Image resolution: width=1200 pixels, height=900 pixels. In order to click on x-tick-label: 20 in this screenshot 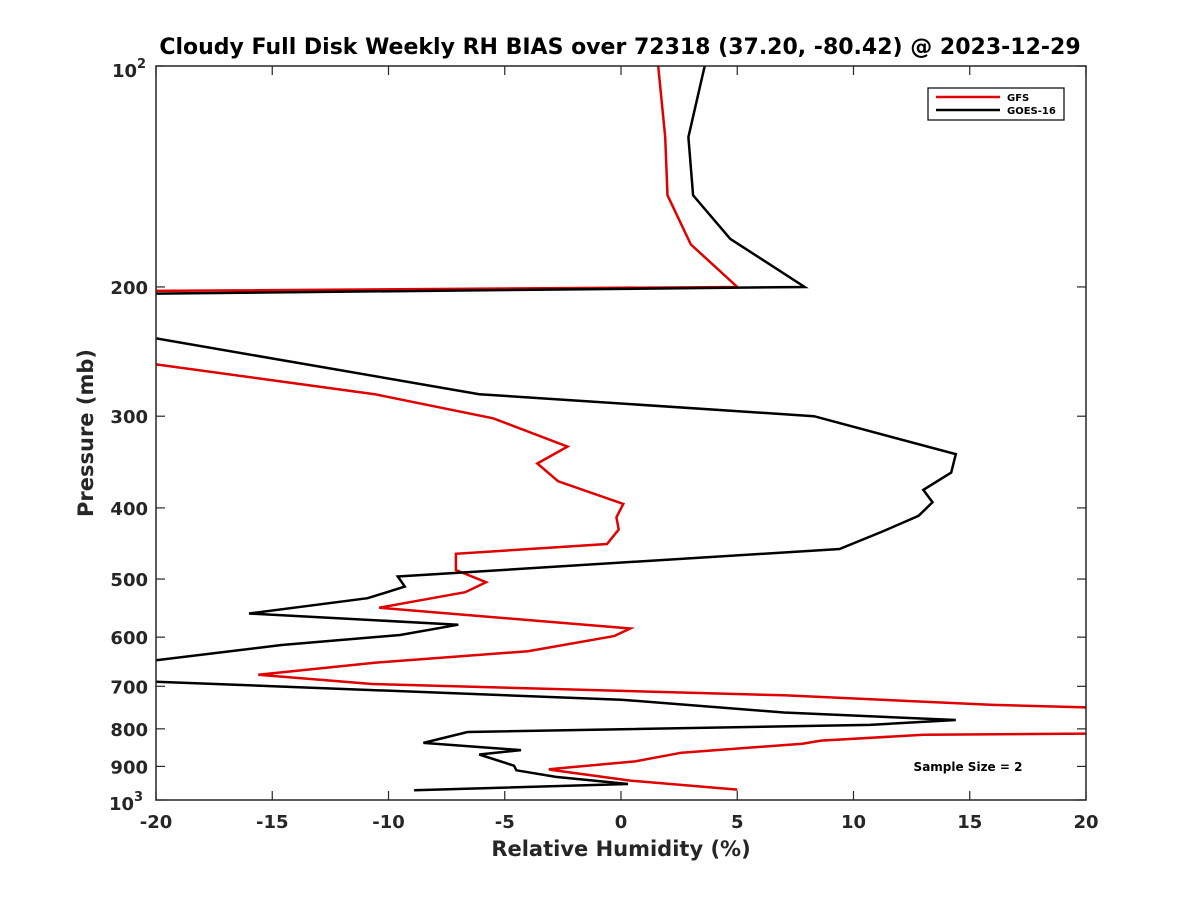, I will do `click(1085, 822)`.